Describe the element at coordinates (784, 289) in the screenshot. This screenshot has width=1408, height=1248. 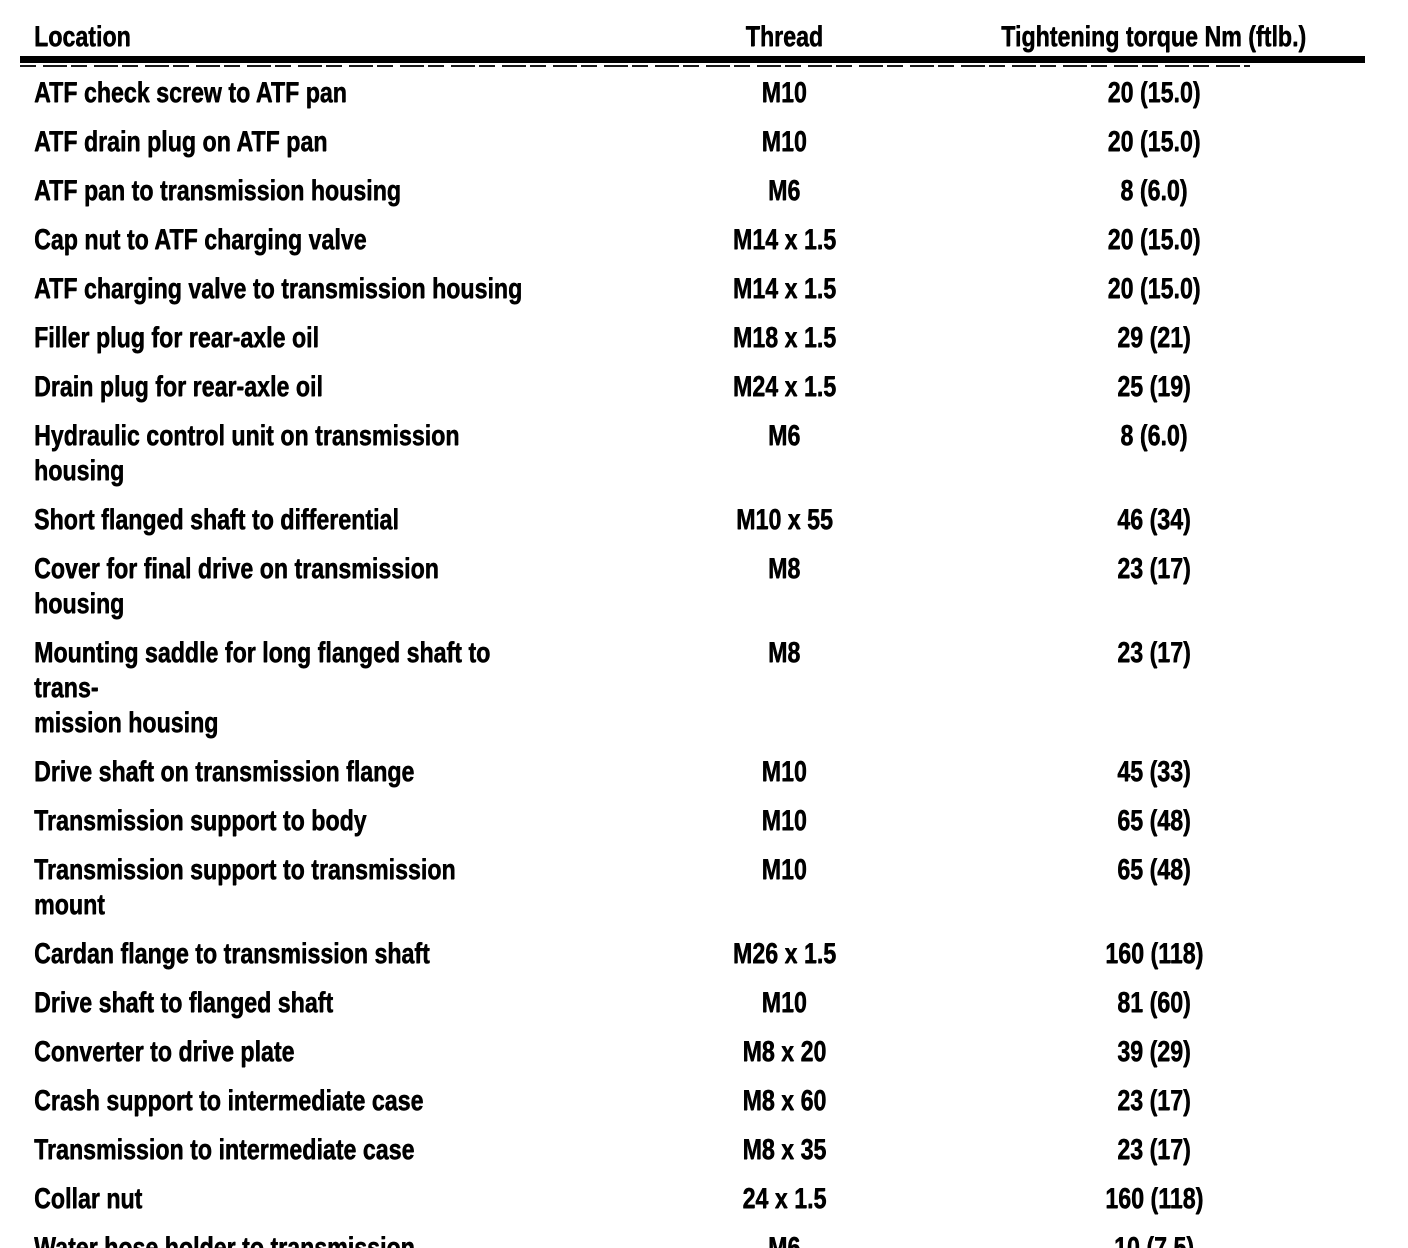
I see `thread-cell: M14 x 1.5` at that location.